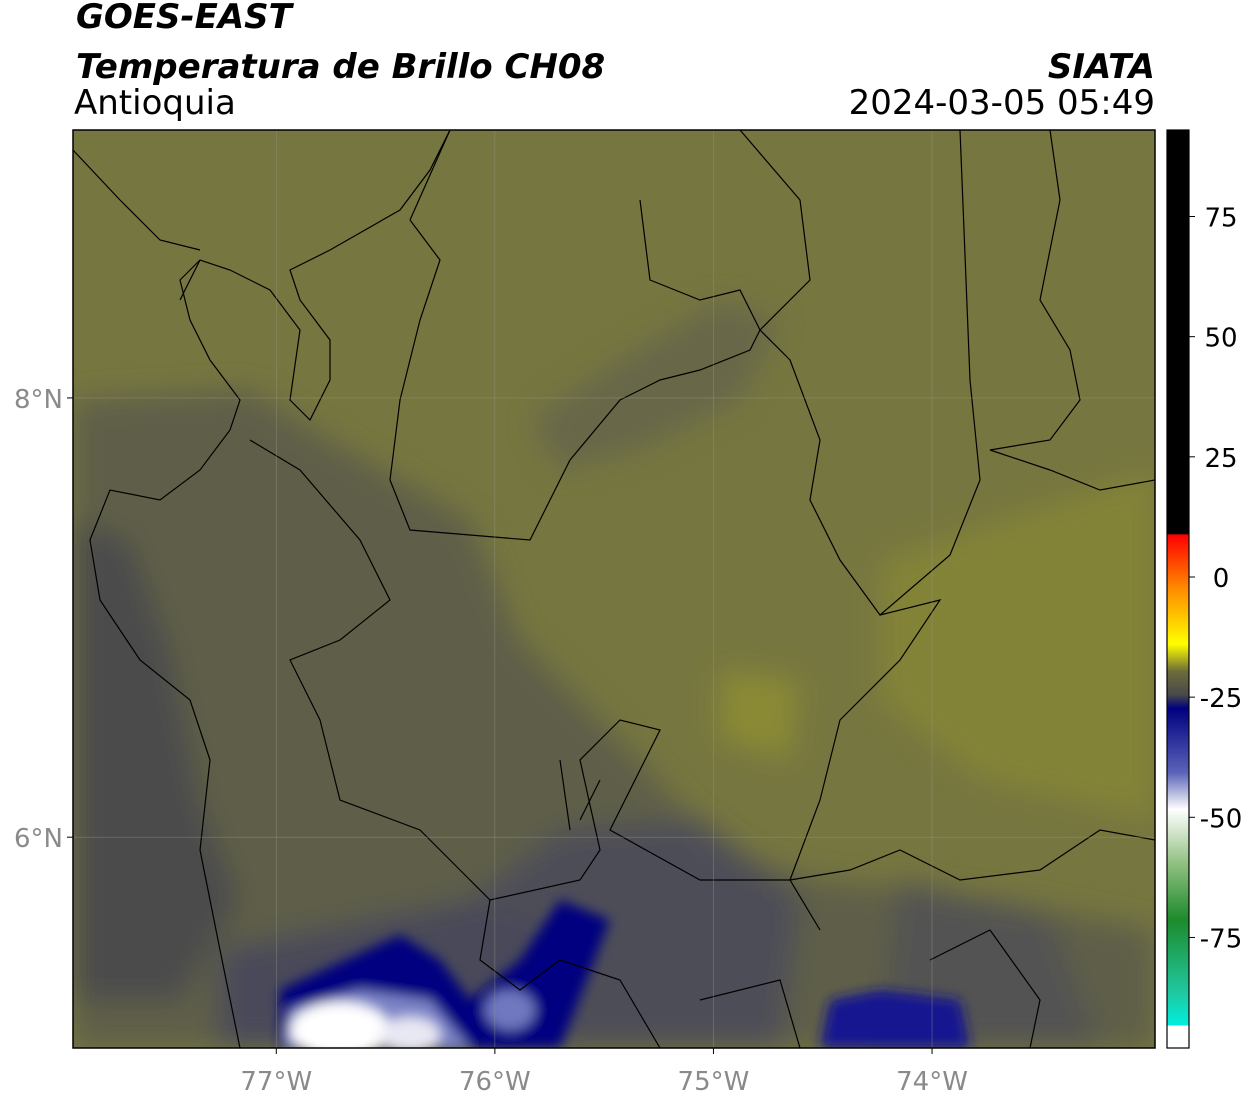 The width and height of the screenshot is (1252, 1099). What do you see at coordinates (340, 67) in the screenshot?
I see `subtitle: Temperatura de Brillo CH08` at bounding box center [340, 67].